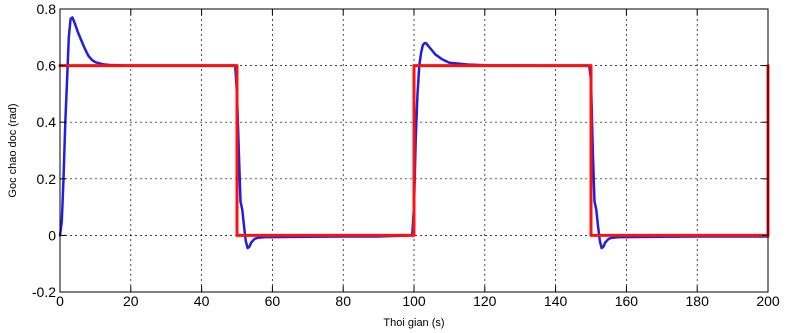 This screenshot has height=333, width=789. What do you see at coordinates (202, 301) in the screenshot?
I see `x-tick-label: 40` at bounding box center [202, 301].